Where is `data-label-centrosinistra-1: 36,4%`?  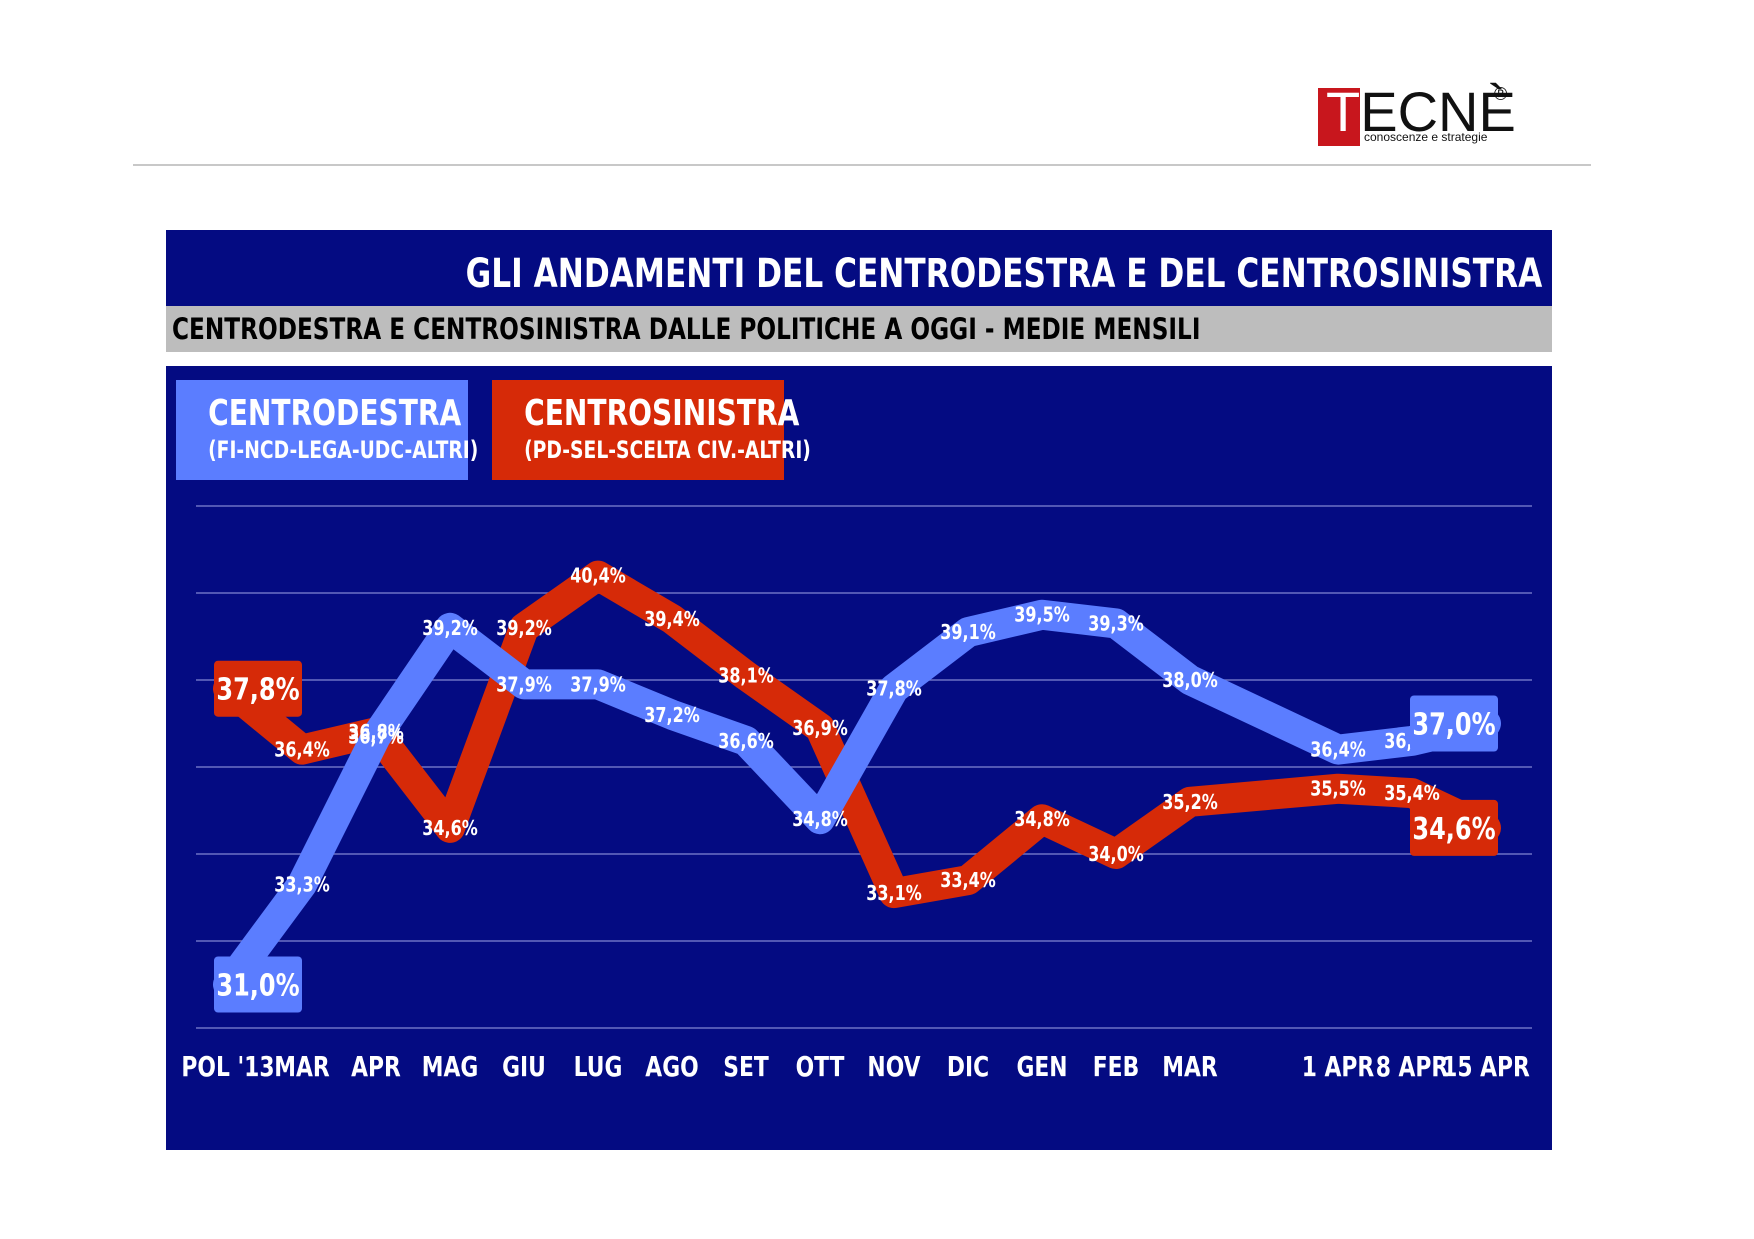
data-label-centrosinistra-1: 36,4% is located at coordinates (302, 750).